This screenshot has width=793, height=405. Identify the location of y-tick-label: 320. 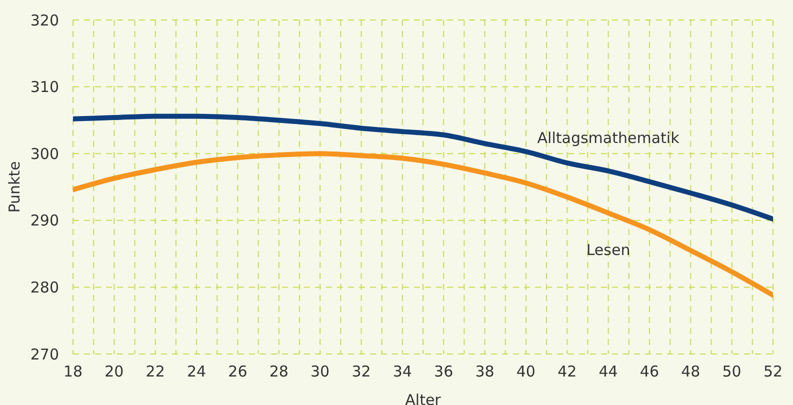
(44, 20).